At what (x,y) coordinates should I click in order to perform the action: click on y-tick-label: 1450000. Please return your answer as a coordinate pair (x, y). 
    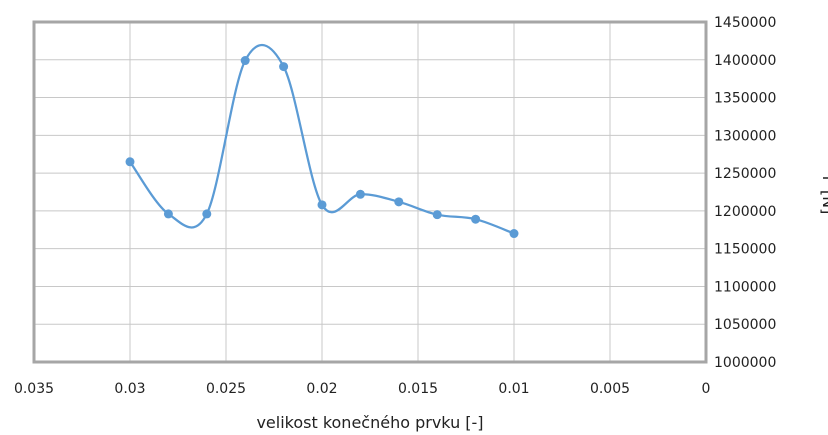
    Looking at the image, I should click on (745, 23).